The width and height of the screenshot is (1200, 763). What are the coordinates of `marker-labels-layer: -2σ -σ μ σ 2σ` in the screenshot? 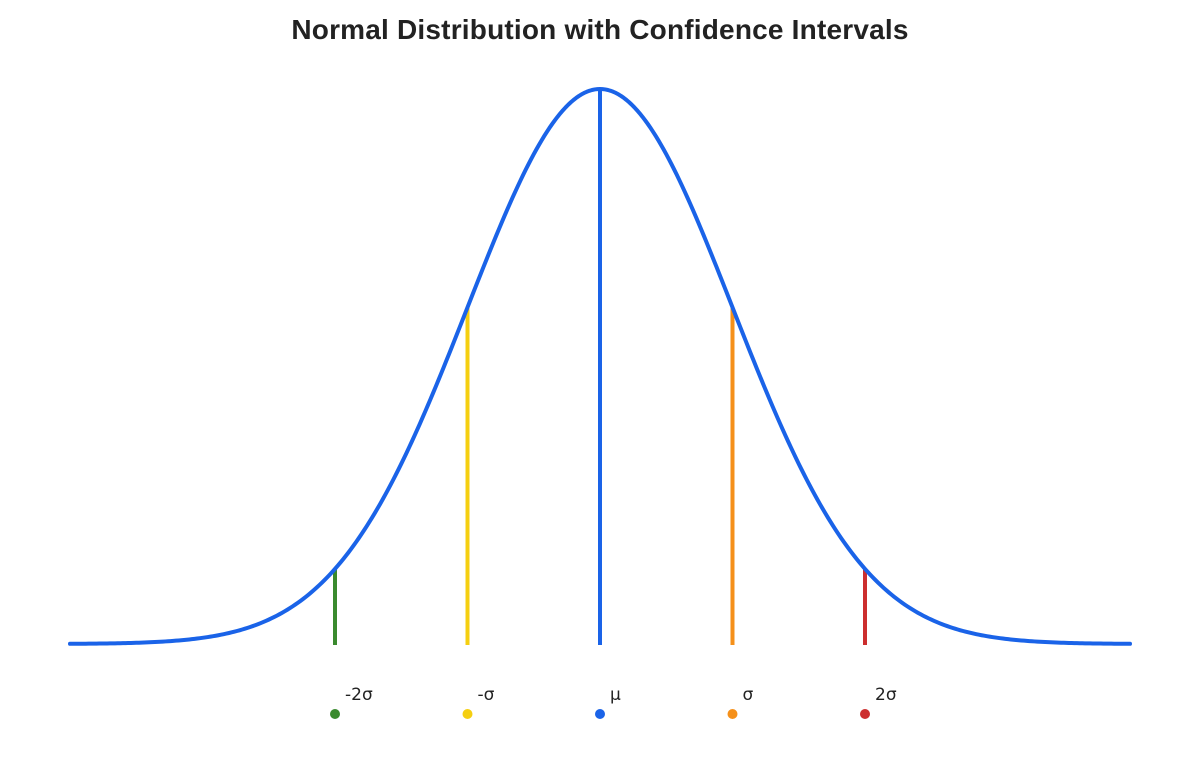 It's located at (613, 702).